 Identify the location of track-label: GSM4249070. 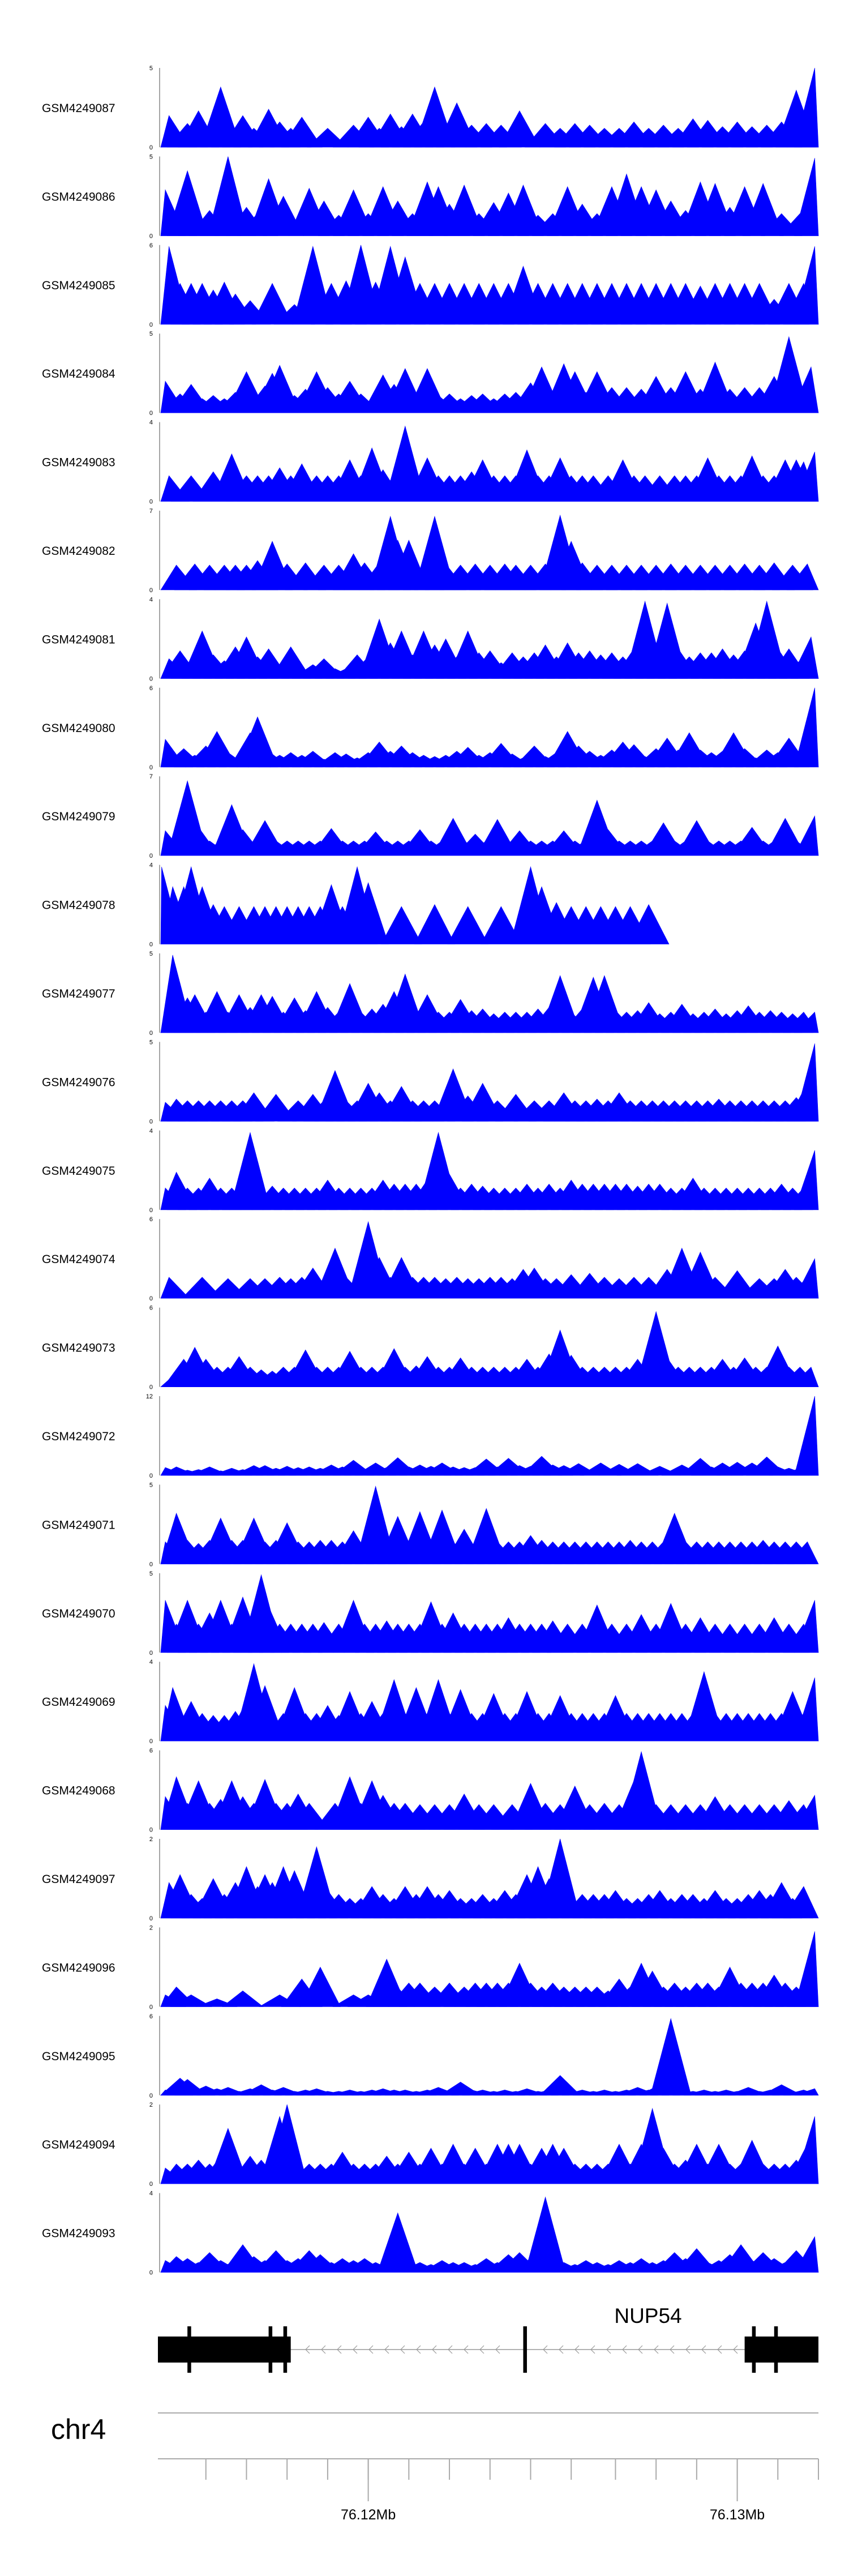
(78, 1613).